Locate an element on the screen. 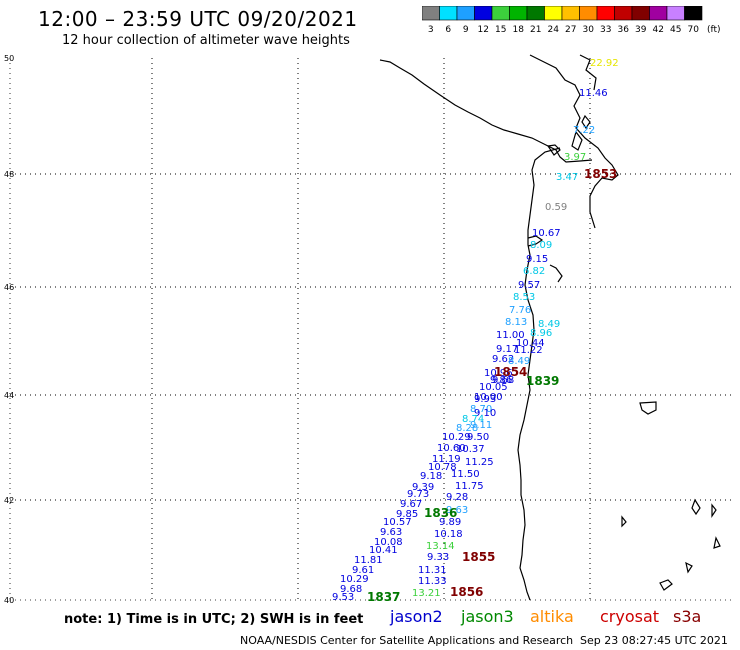  observation-value: 9.18 is located at coordinates (431, 476).